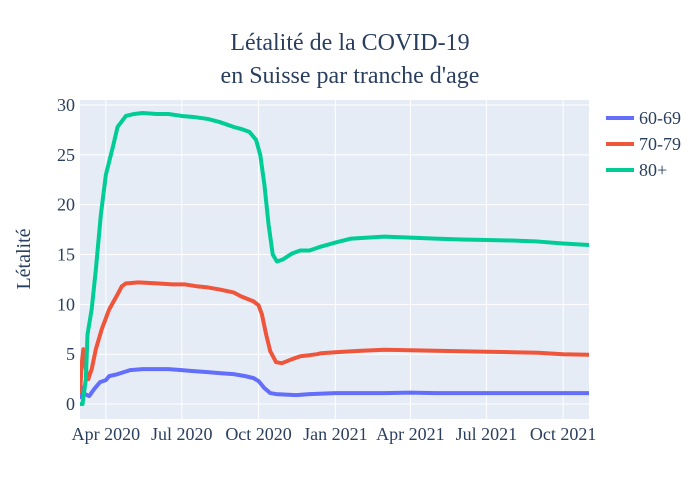 The width and height of the screenshot is (700, 500). Describe the element at coordinates (563, 434) in the screenshot. I see `x-tick-label: Oct 2021` at that location.